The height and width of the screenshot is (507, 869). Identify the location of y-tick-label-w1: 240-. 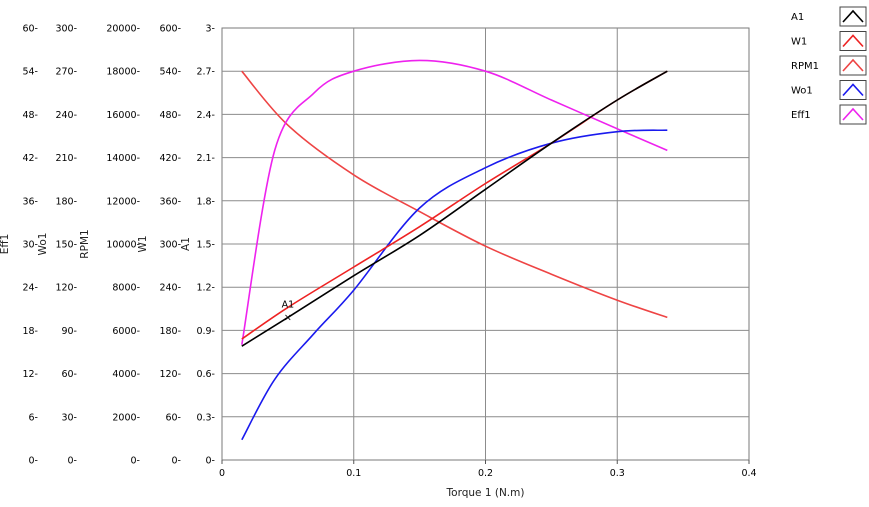
(170, 288).